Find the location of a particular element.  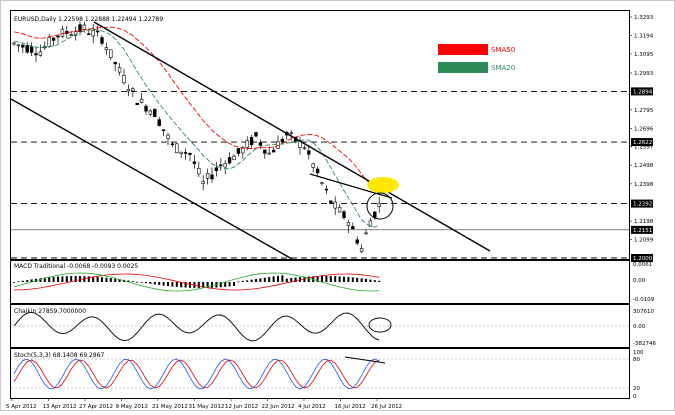

stoch-signal-line is located at coordinates (196, 374).